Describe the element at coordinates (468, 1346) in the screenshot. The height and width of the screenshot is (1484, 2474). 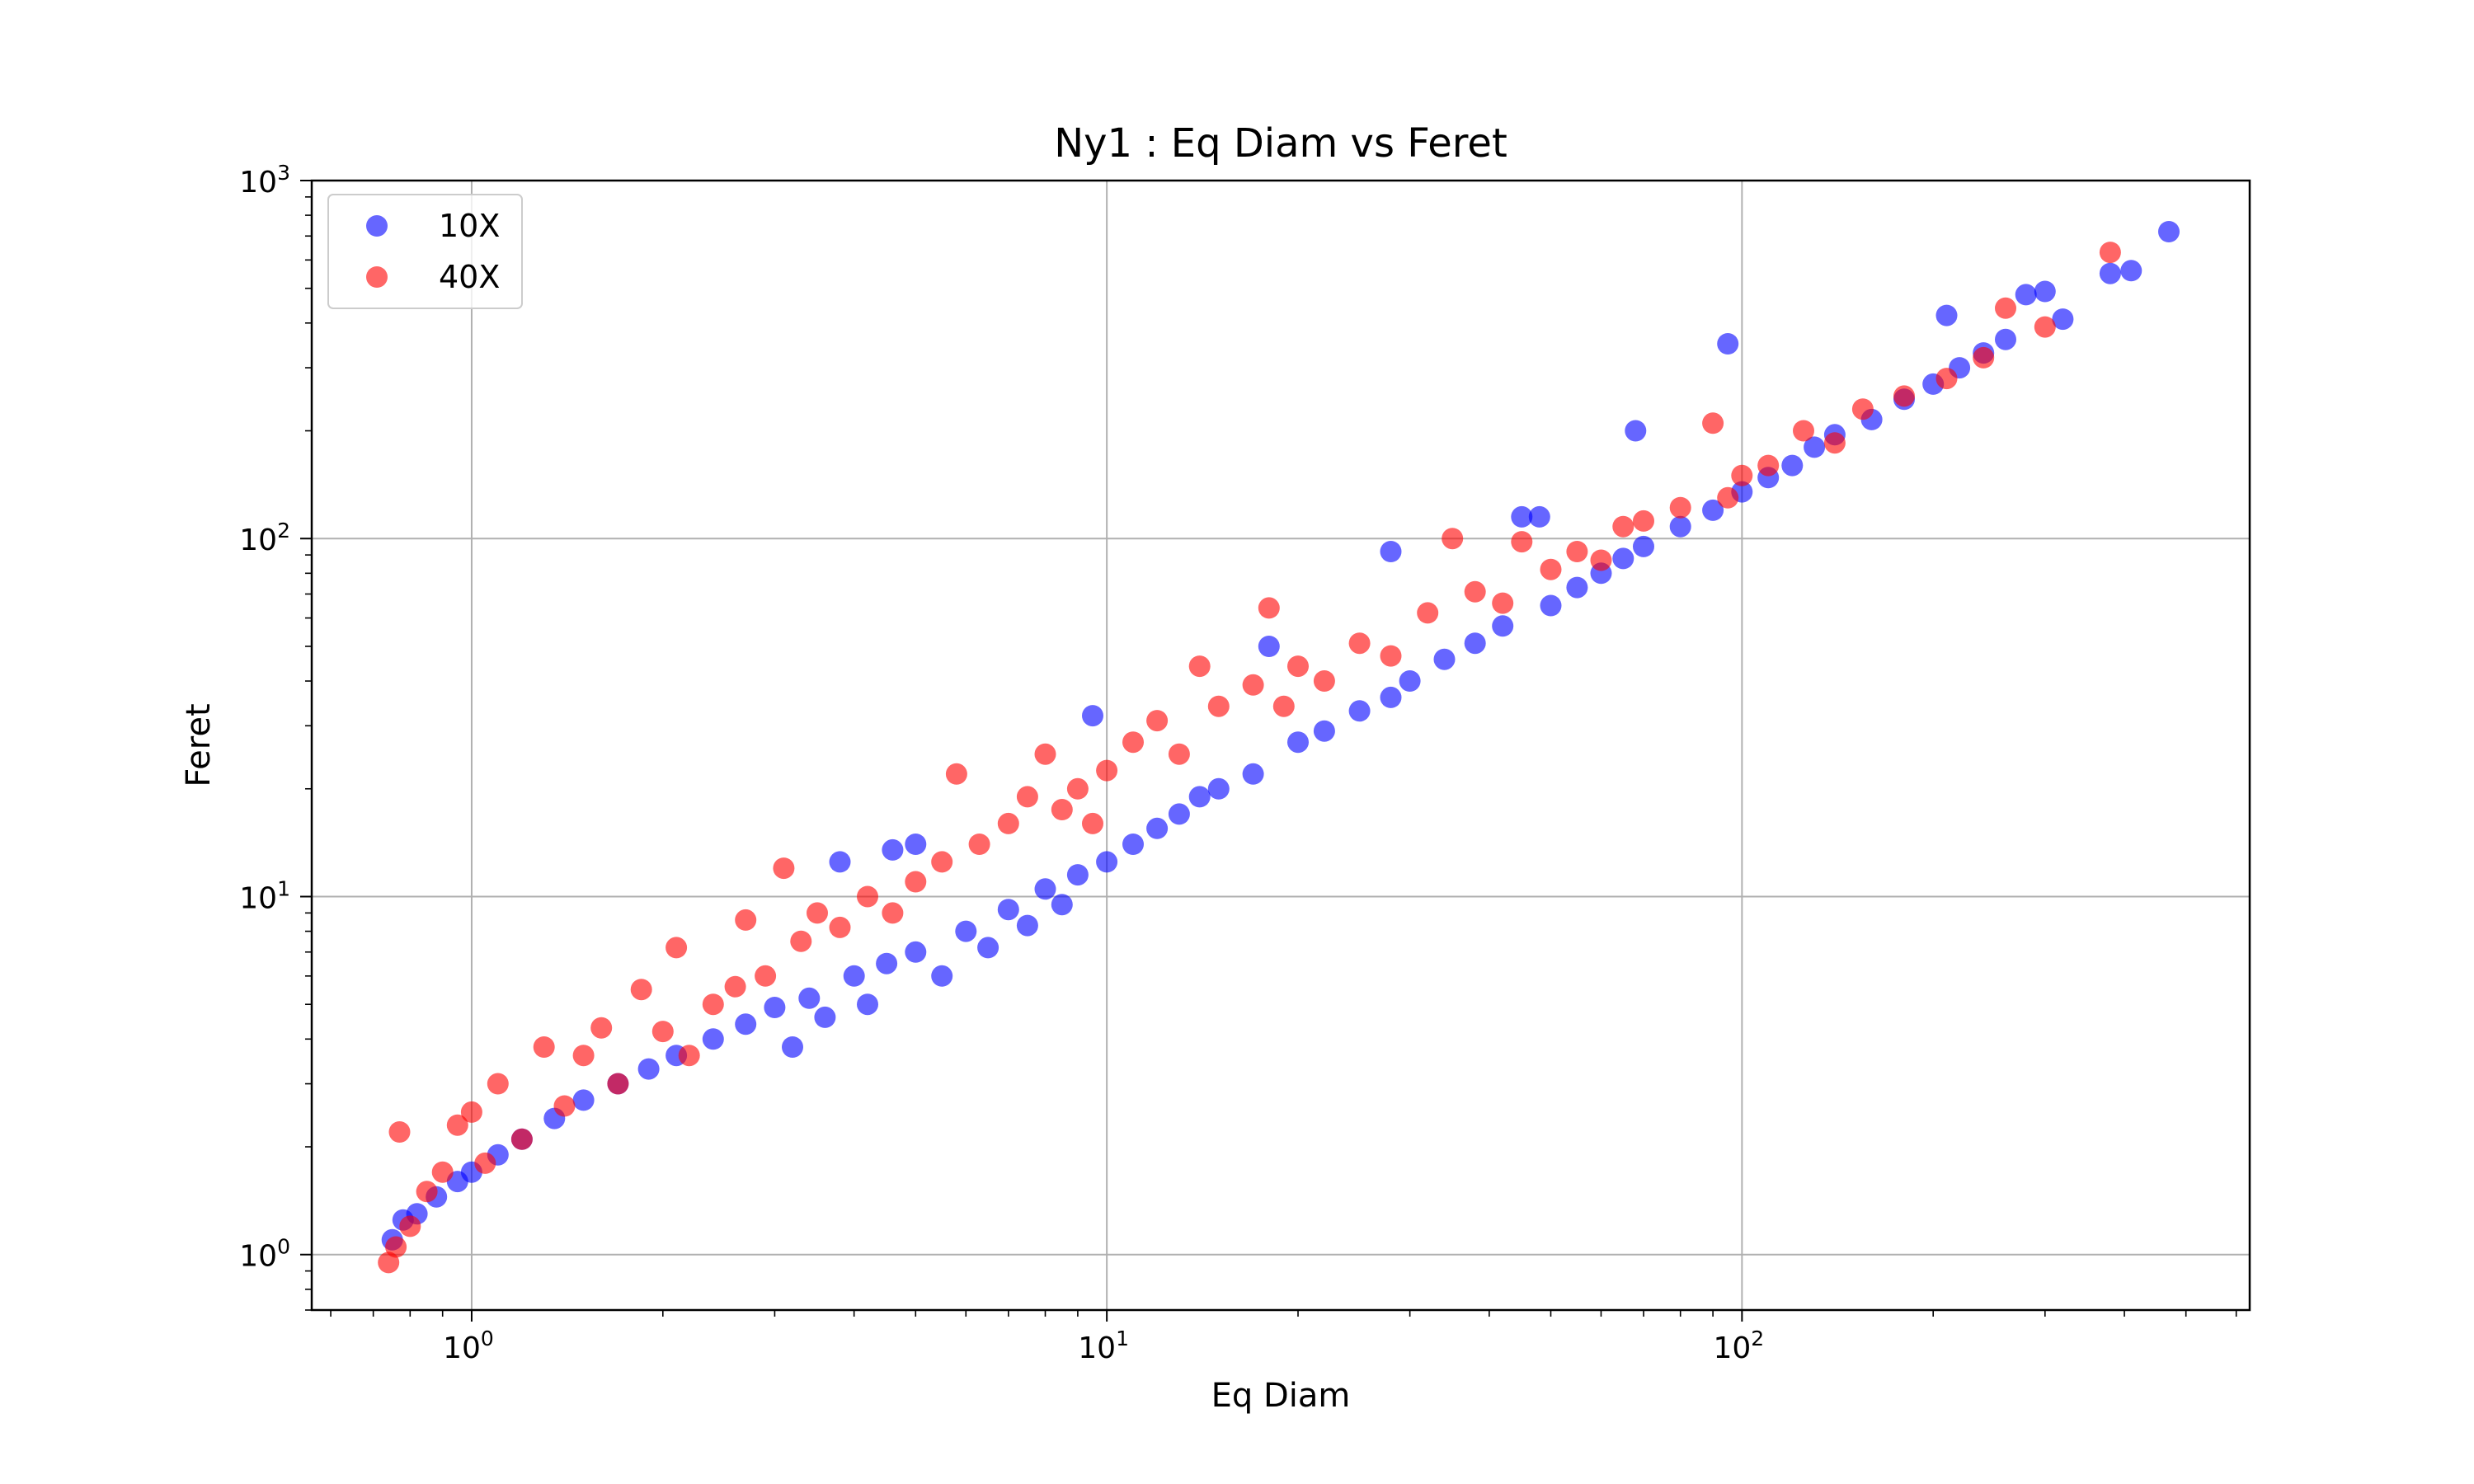
I see `x-tick-label: 100` at that location.